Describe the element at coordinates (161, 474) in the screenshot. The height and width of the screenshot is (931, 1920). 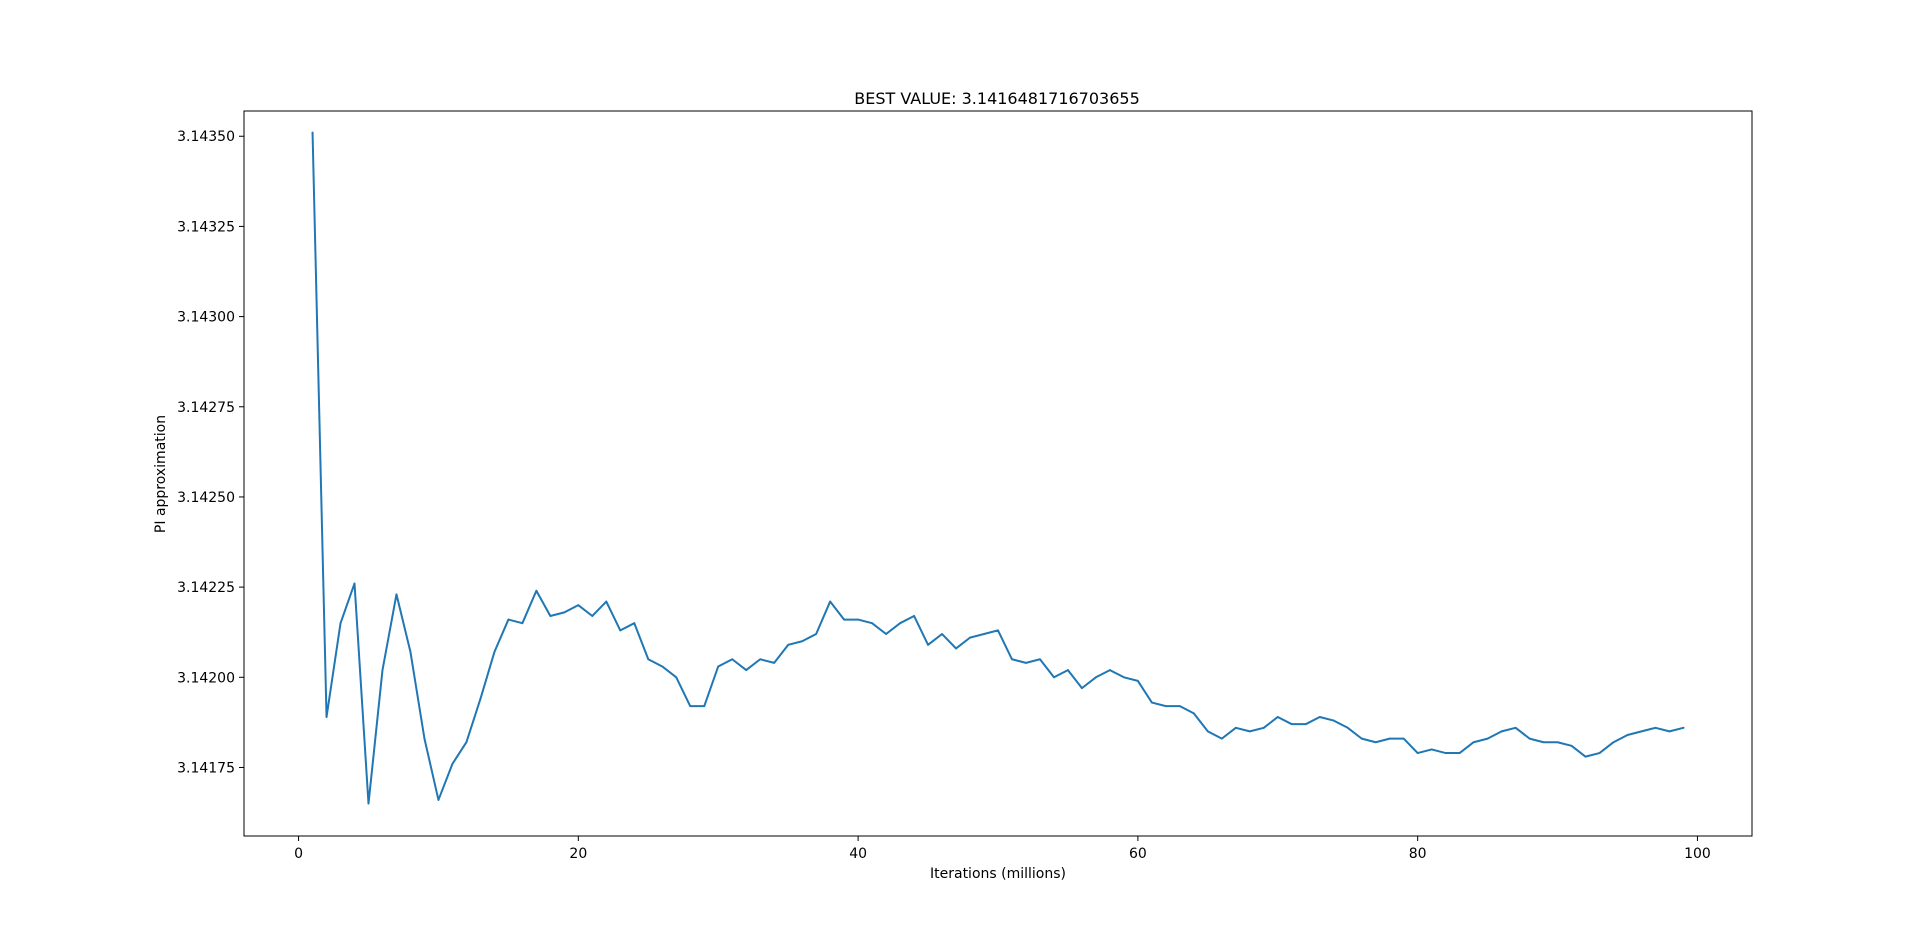
I see `y-axis-label: PI approximation` at that location.